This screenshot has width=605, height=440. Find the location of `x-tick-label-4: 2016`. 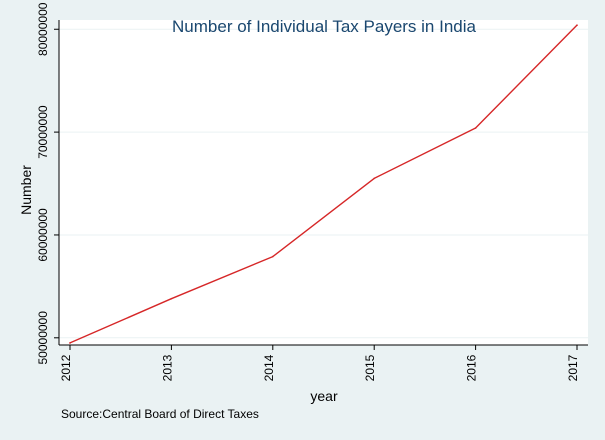

x-tick-label-4: 2016 is located at coordinates (472, 367).